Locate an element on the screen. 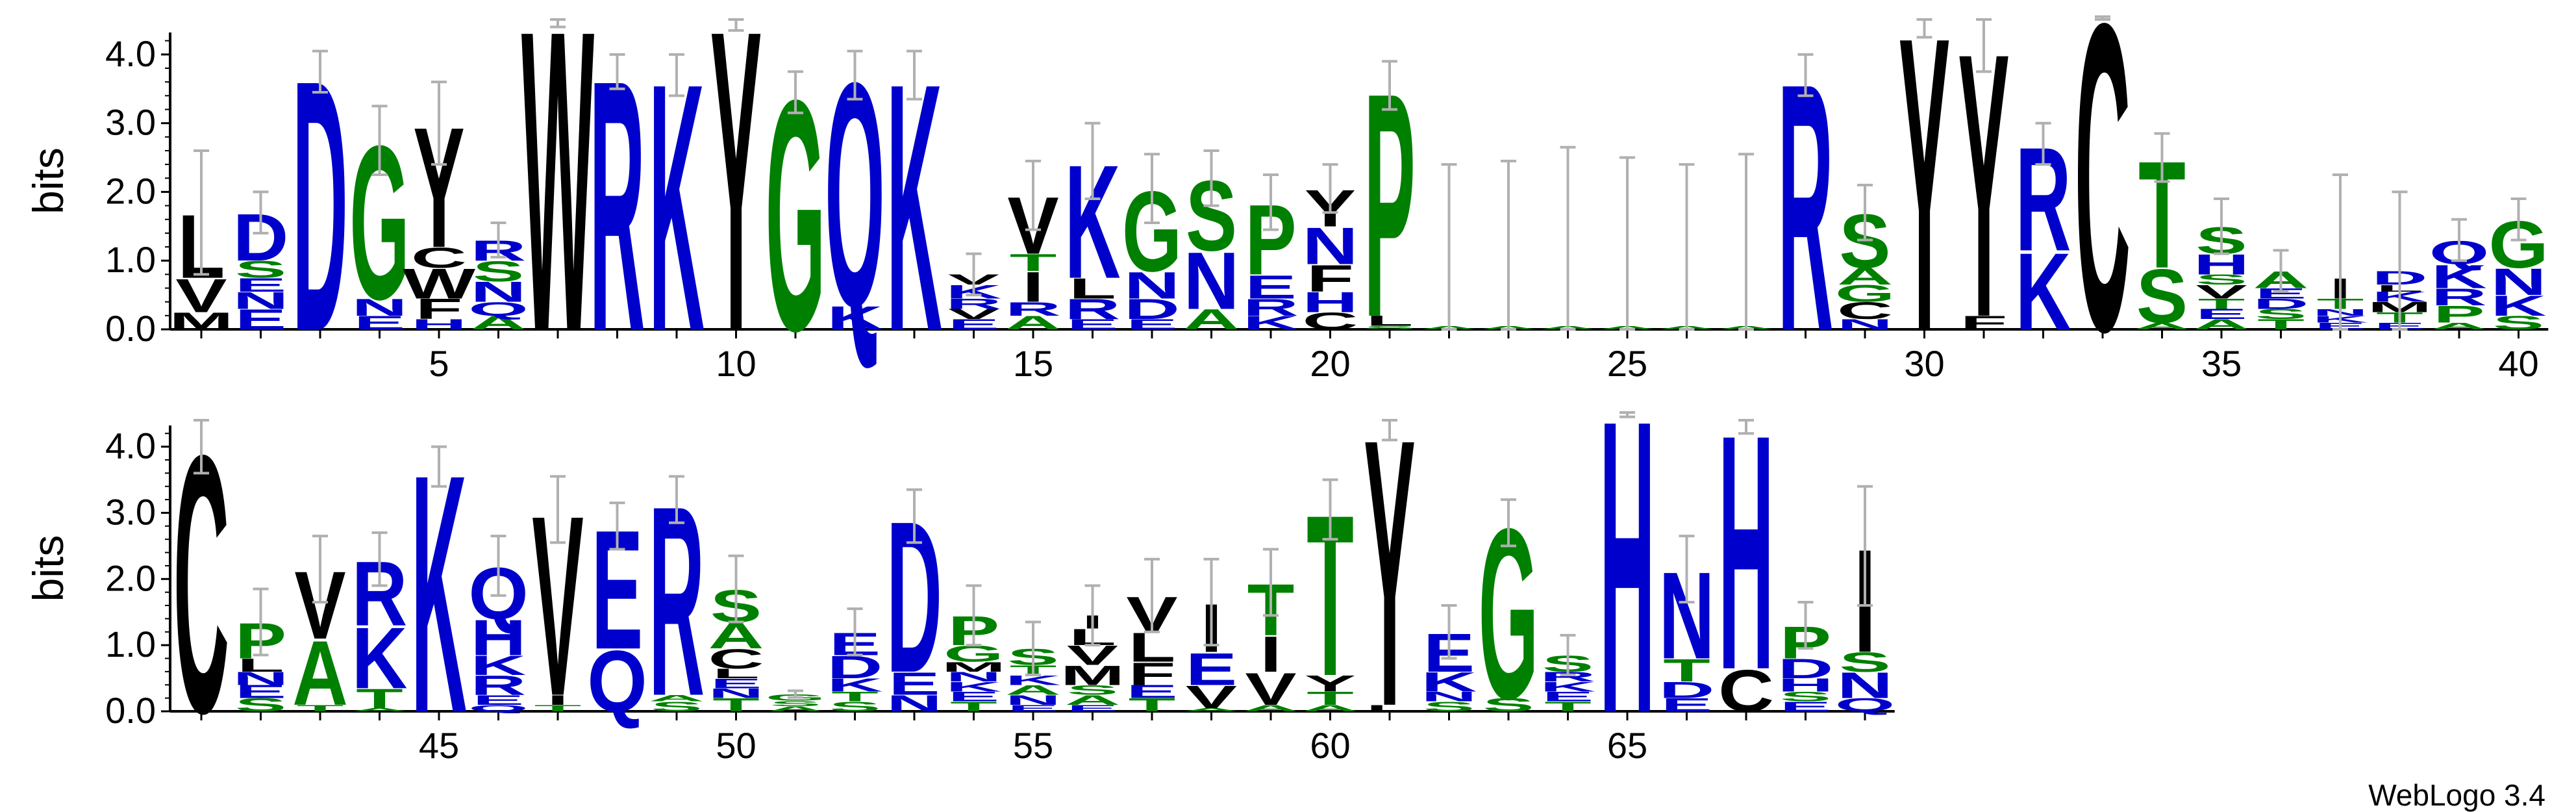  logo-letter: D is located at coordinates (2281, 304).